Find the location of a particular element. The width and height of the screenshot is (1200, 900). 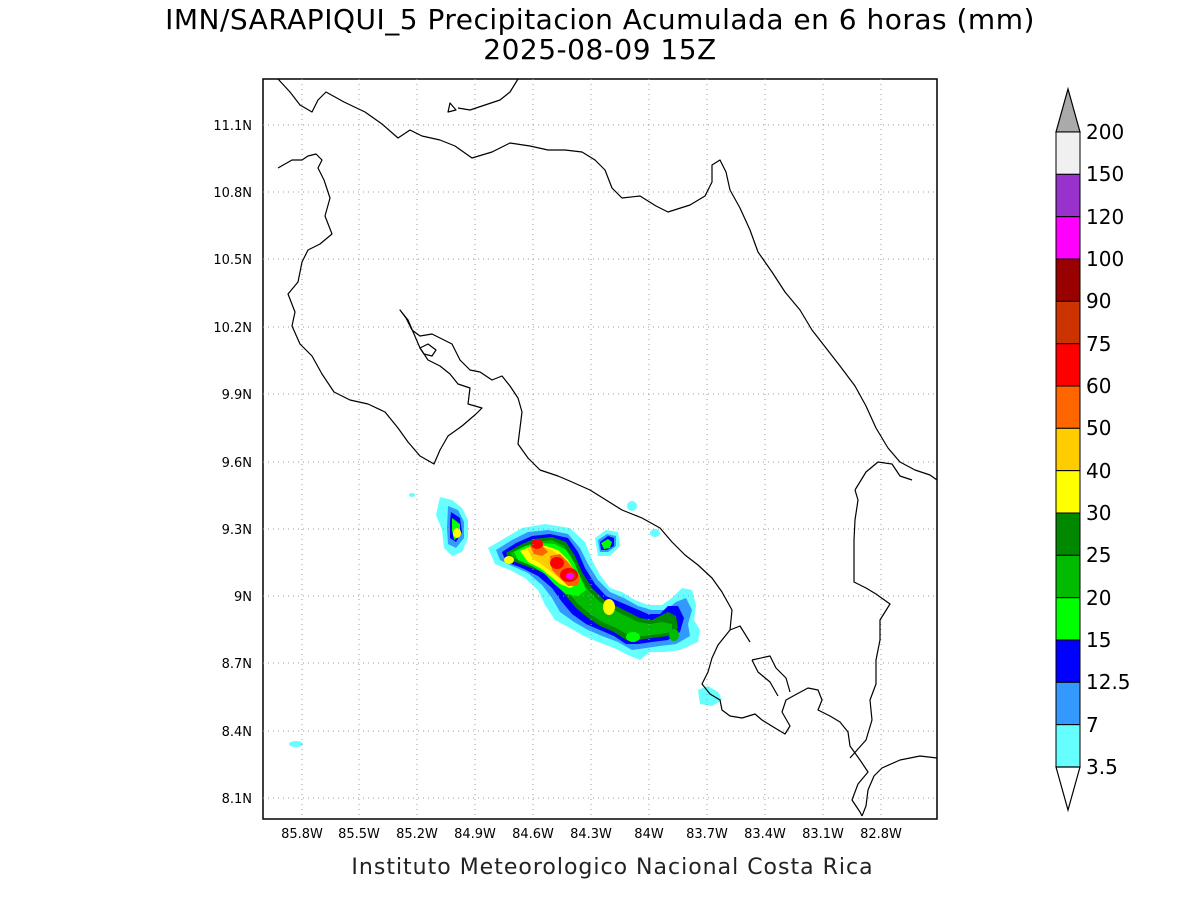

map-valid-time: 2025-08-09 15Z is located at coordinates (600, 49).